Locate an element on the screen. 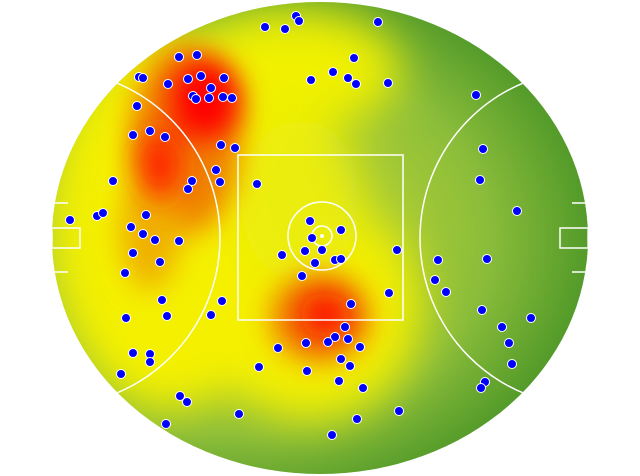 Image resolution: width=640 pixels, height=476 pixels. centre-dot is located at coordinates (322, 236).